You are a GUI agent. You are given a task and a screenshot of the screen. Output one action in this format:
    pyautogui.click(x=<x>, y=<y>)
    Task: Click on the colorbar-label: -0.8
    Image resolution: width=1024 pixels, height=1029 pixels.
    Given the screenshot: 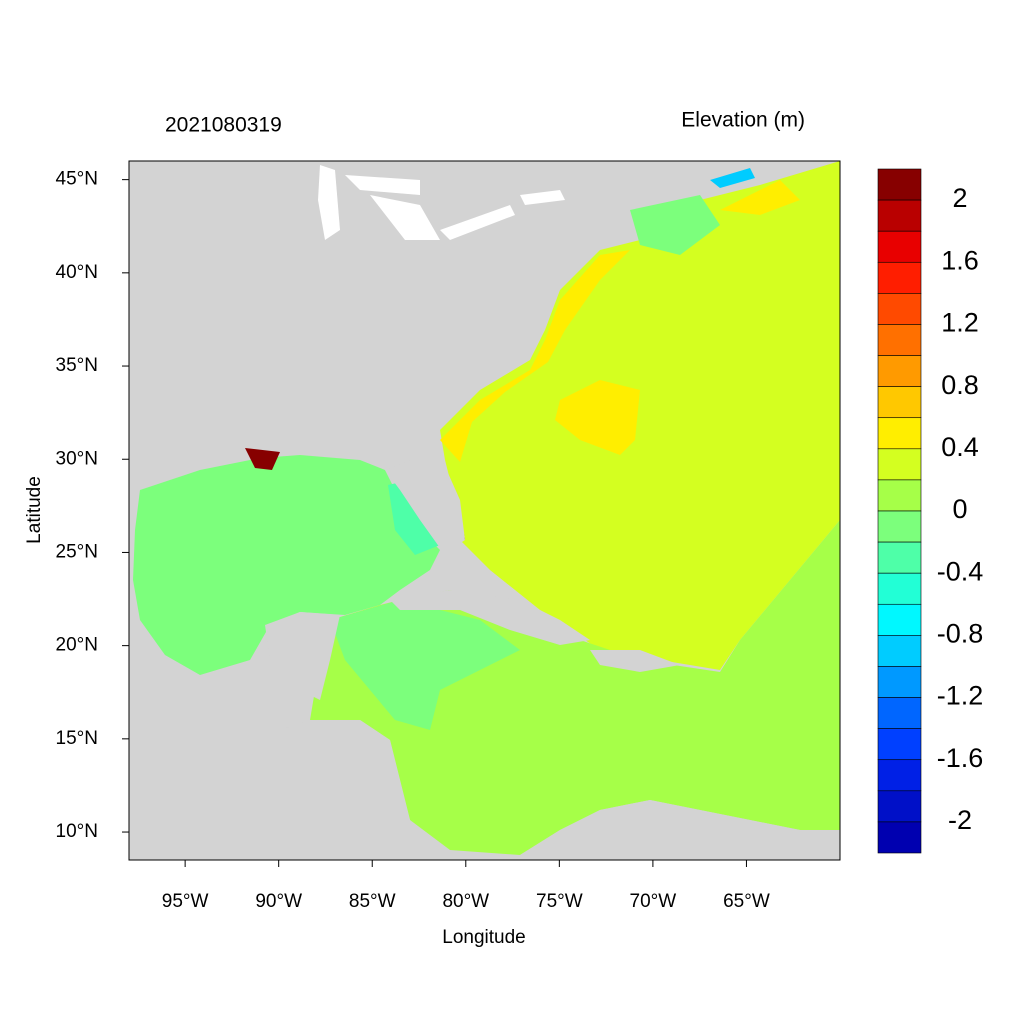 What is the action you would take?
    pyautogui.click(x=960, y=633)
    